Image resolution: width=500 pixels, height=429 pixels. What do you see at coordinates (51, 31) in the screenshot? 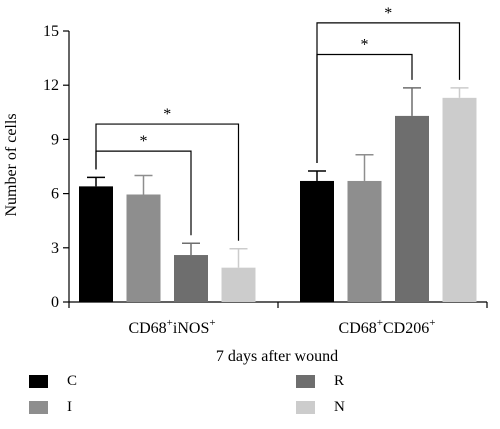
I see `y-tick-label: 15` at bounding box center [51, 31].